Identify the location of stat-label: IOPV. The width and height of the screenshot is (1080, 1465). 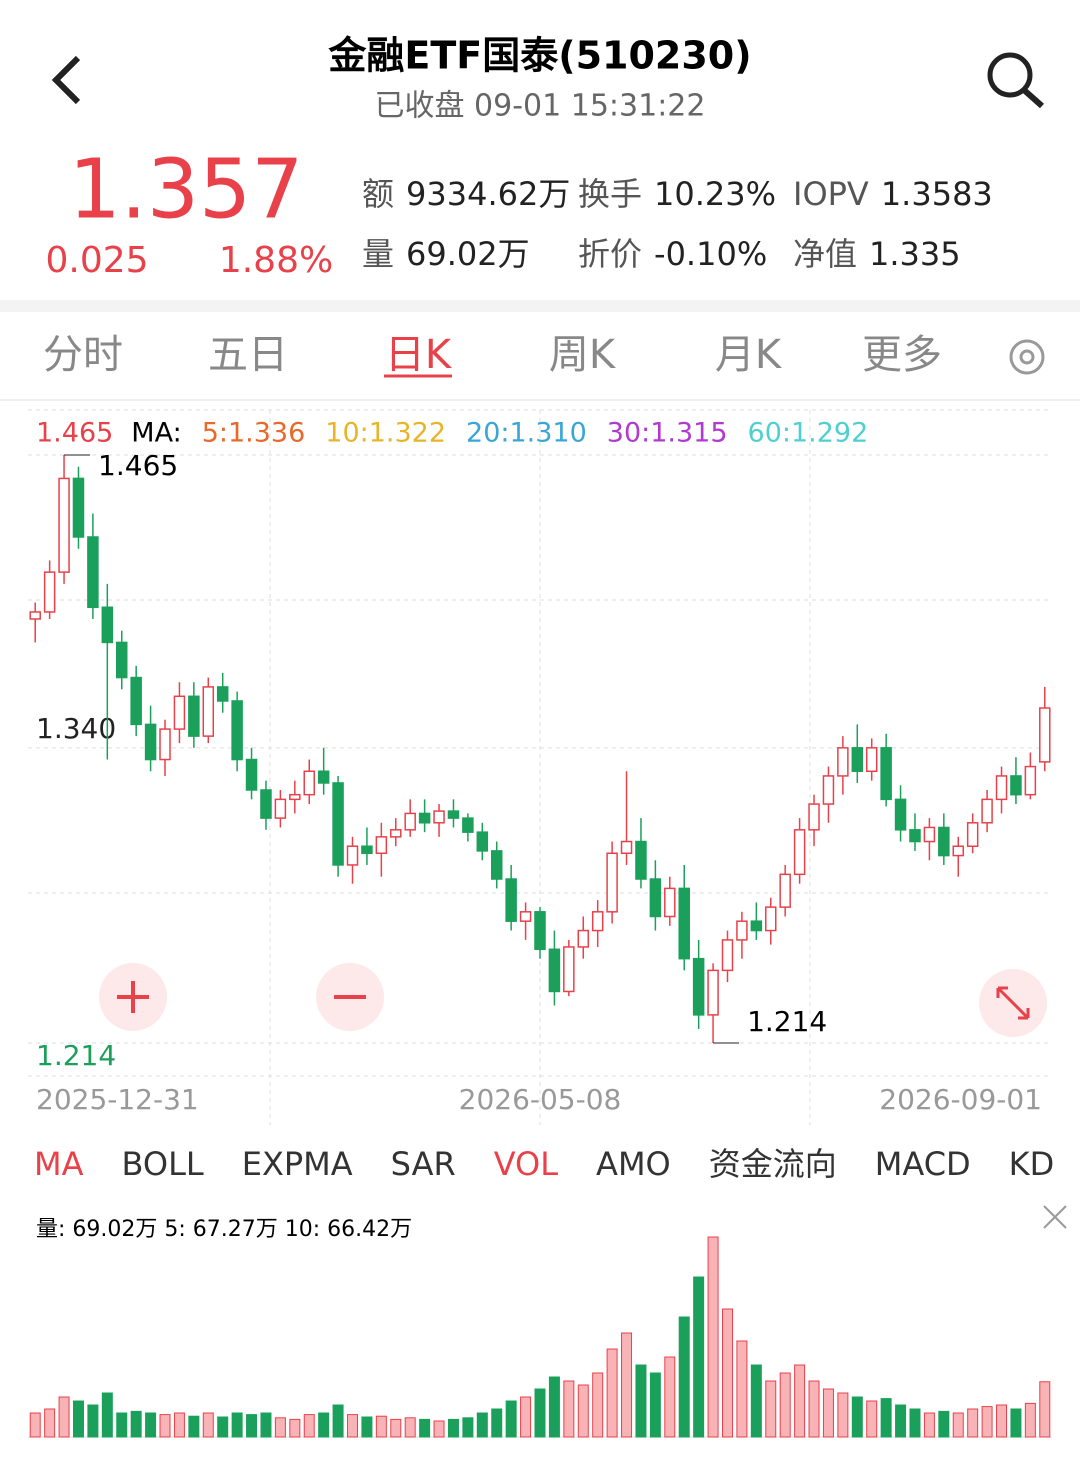
(831, 194).